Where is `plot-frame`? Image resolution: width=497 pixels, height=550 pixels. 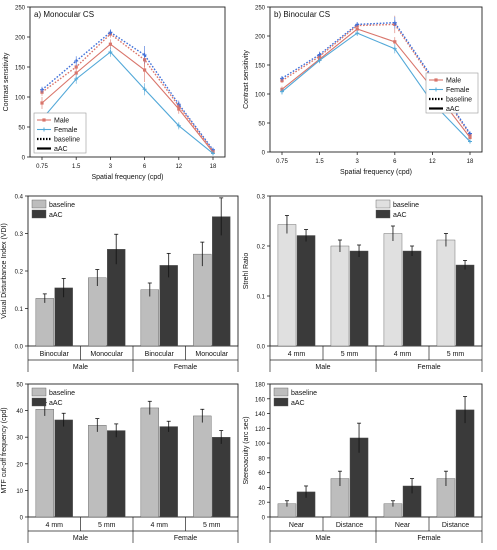 plot-frame is located at coordinates (376, 79).